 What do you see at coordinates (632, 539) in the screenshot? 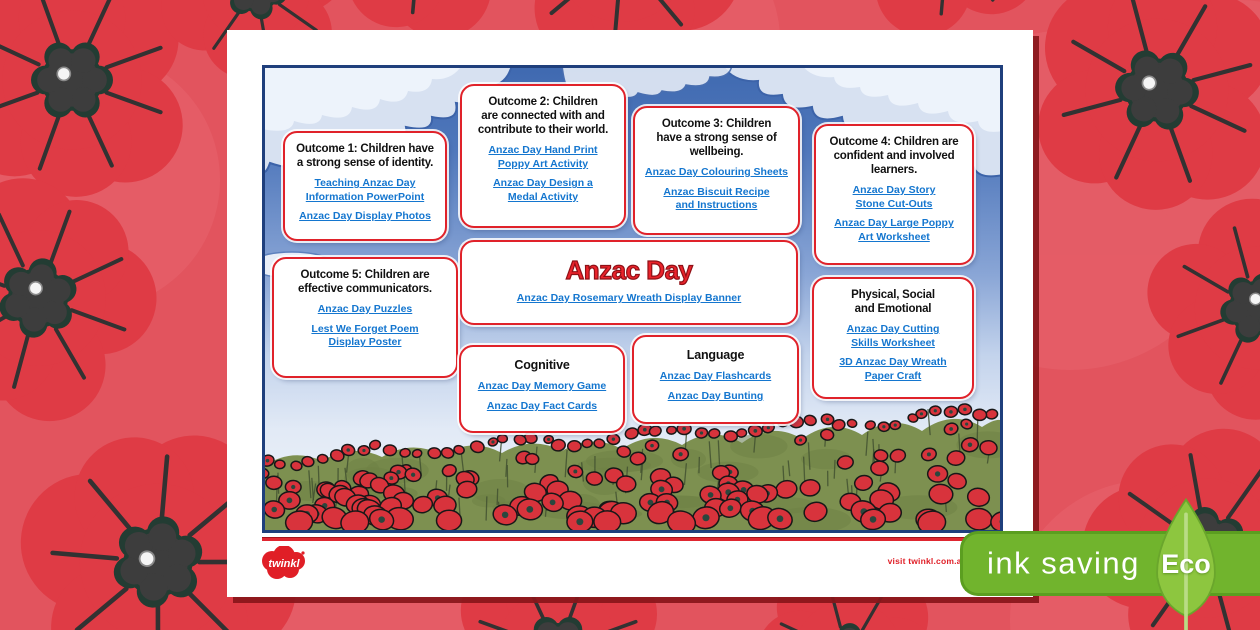
I see `footer-divider` at bounding box center [632, 539].